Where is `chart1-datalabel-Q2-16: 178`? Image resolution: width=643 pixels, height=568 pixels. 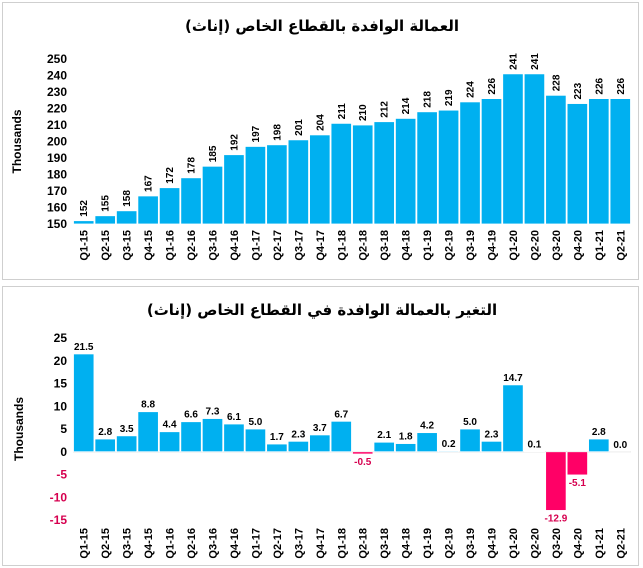 chart1-datalabel-Q2-16: 178 is located at coordinates (192, 165).